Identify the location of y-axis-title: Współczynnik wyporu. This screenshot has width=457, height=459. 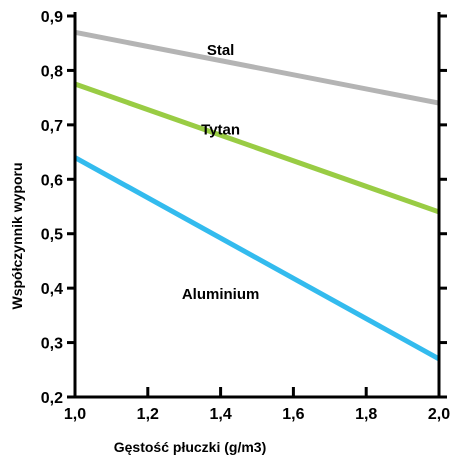
(17, 235).